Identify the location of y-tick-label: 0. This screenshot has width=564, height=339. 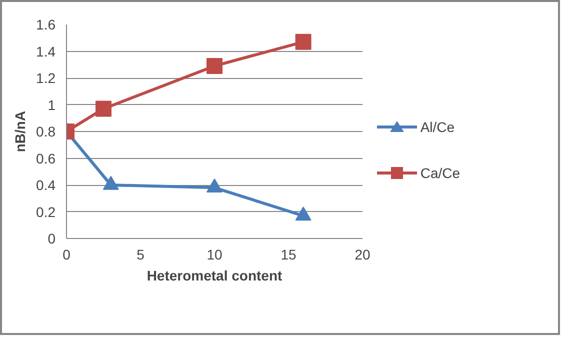
(52, 238).